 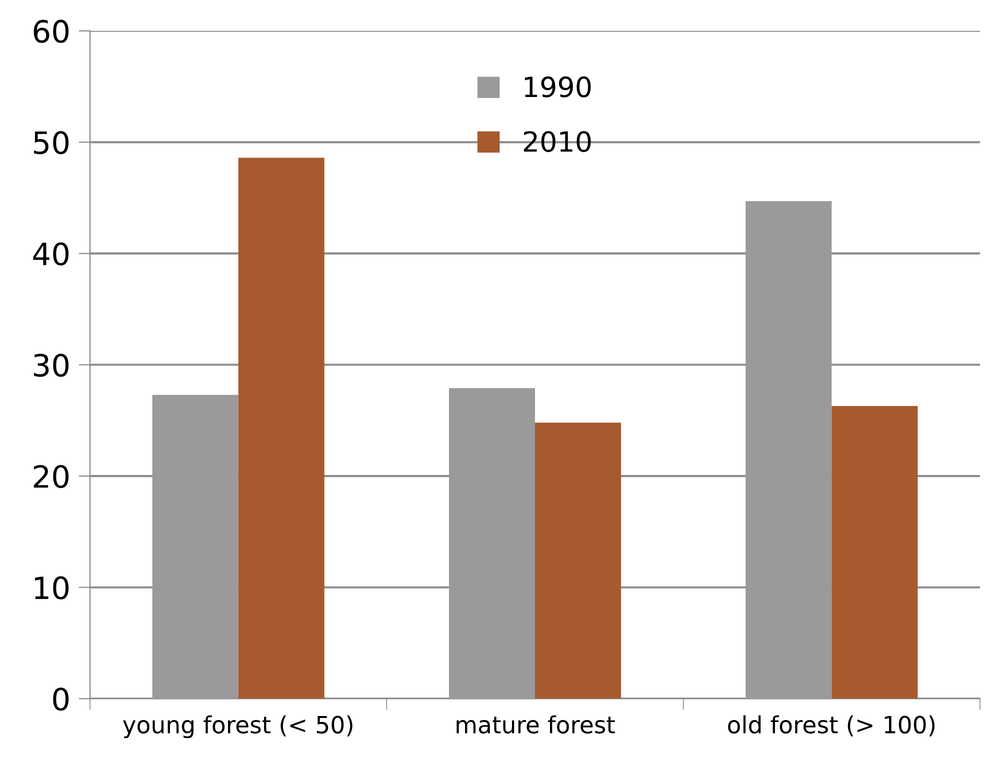 I want to click on x-tick-label: young forest (< 50), so click(x=237, y=726).